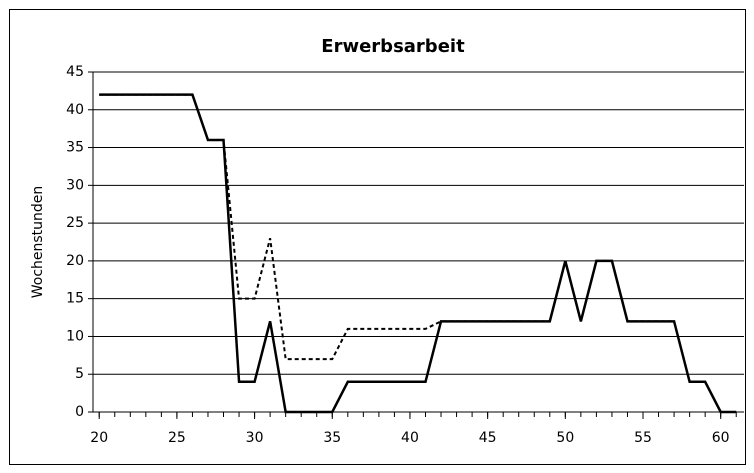 This screenshot has height=473, width=754. Describe the element at coordinates (255, 438) in the screenshot. I see `x-tick-label: 30` at that location.